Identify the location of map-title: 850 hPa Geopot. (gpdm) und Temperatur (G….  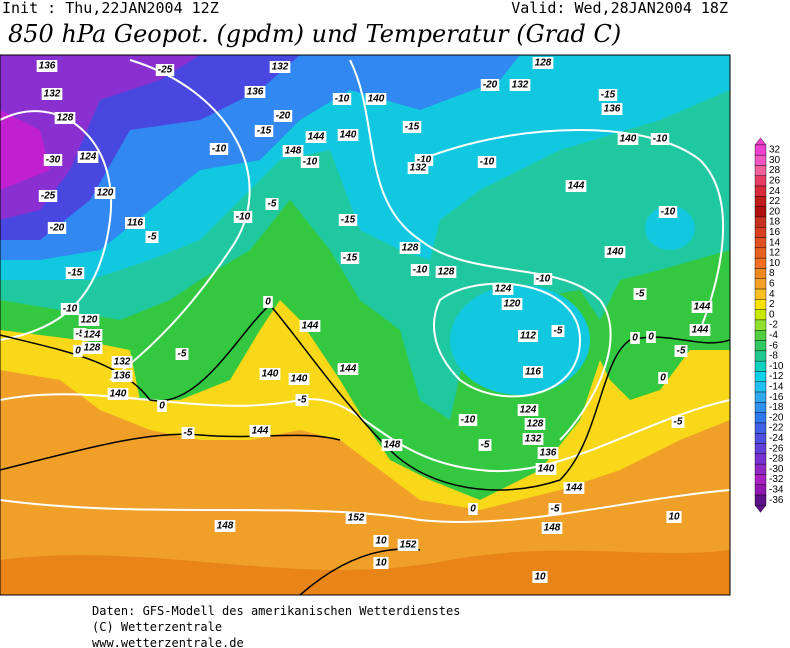
(314, 34).